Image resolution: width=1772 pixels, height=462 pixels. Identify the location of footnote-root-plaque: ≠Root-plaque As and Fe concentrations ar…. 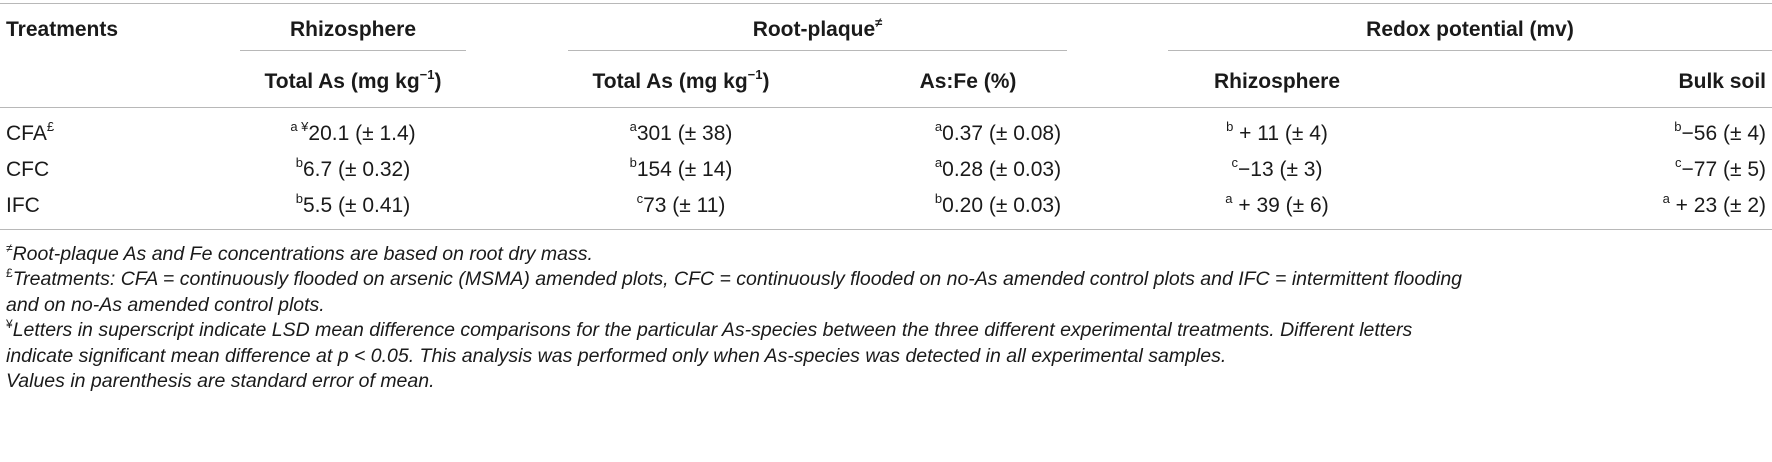
(886, 254).